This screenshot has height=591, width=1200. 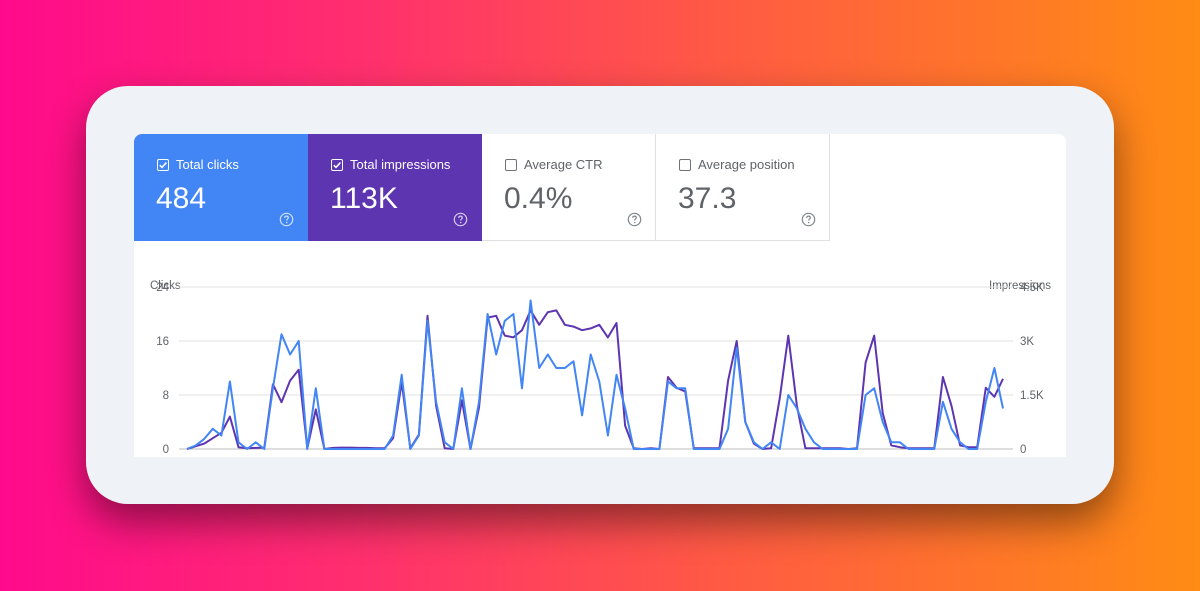 What do you see at coordinates (1032, 396) in the screenshot?
I see `right-tick-label: 1.5K` at bounding box center [1032, 396].